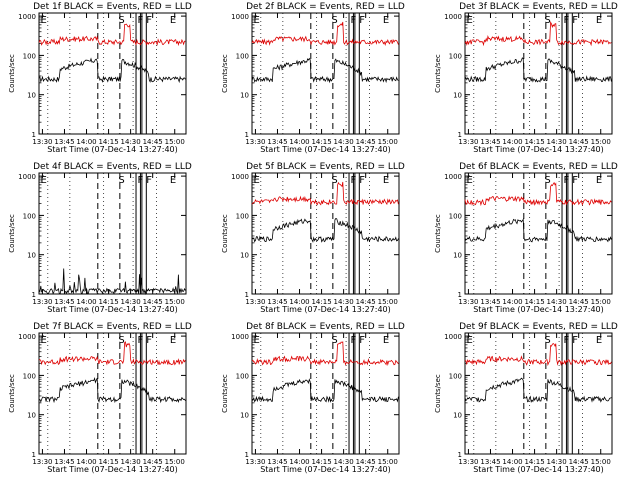 The width and height of the screenshot is (640, 484). I want to click on panel-title: Det 3f BLACK = Events, RED = LLD, so click(538, 7).